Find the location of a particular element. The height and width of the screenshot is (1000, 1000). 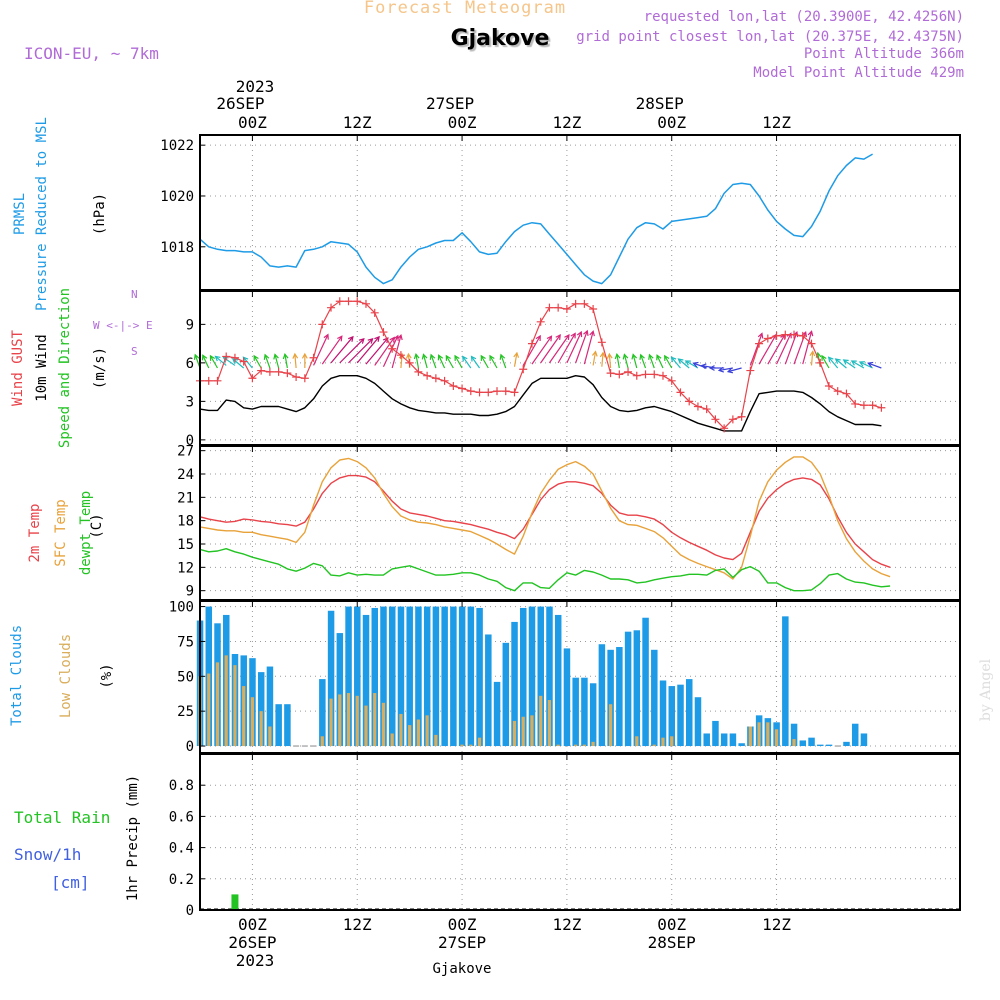

y-tick-label: 27 is located at coordinates (185, 452).